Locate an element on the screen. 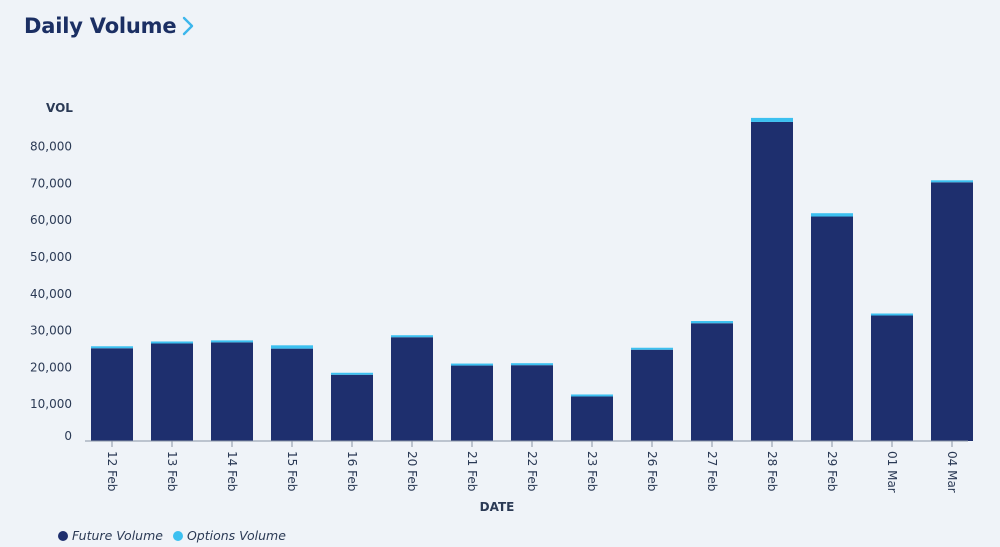 The width and height of the screenshot is (1000, 547). legend-item-options: Options Volume is located at coordinates (229, 535).